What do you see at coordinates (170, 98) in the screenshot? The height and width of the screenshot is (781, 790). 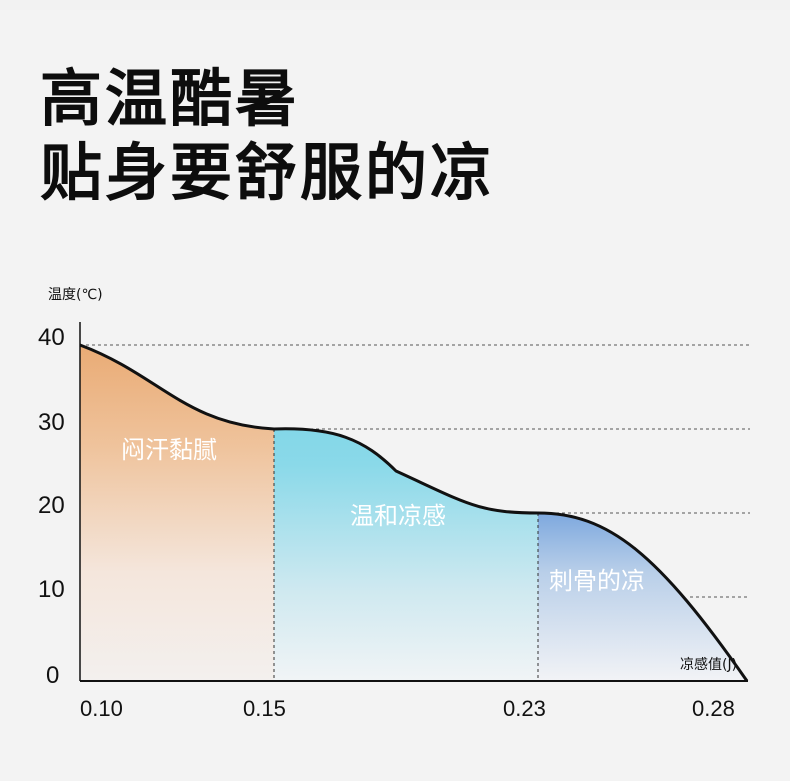 I see `headline-line-1: 高温酷暑` at bounding box center [170, 98].